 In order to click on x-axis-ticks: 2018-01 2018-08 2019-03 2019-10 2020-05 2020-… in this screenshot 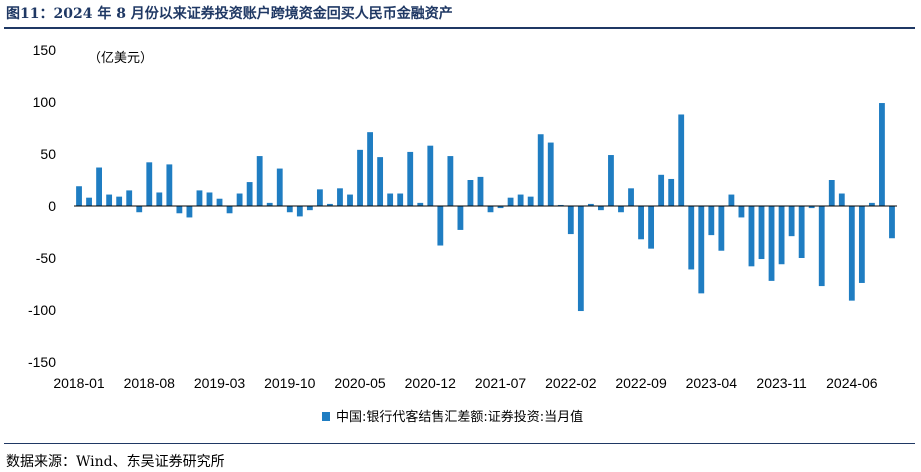, I will do `click(465, 383)`.